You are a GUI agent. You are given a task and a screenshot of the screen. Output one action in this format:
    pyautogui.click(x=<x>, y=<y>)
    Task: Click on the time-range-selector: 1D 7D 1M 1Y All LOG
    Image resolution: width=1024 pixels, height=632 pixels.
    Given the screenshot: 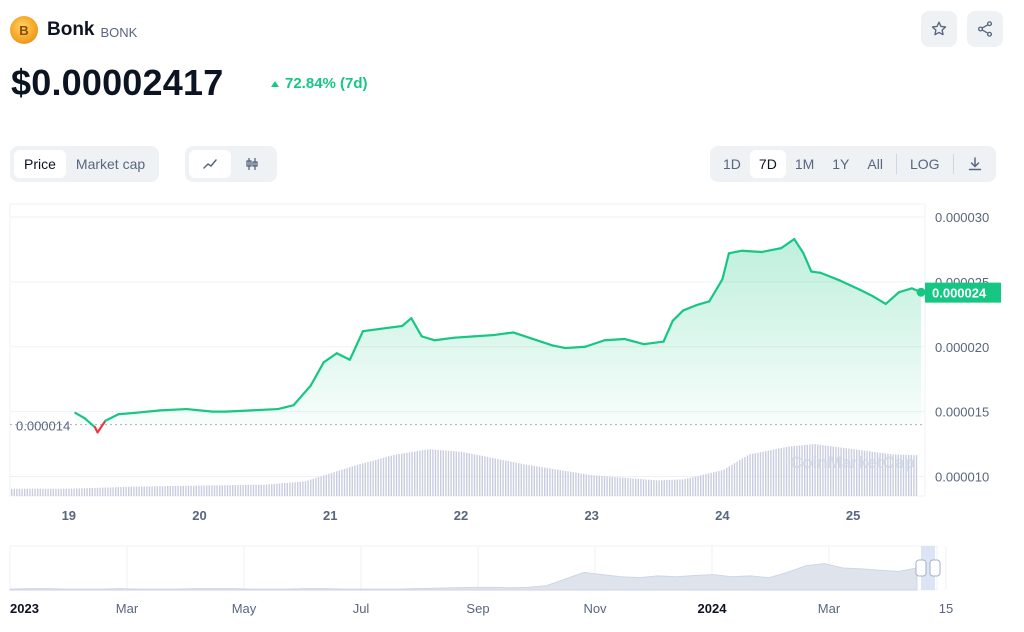 What is the action you would take?
    pyautogui.click(x=853, y=164)
    